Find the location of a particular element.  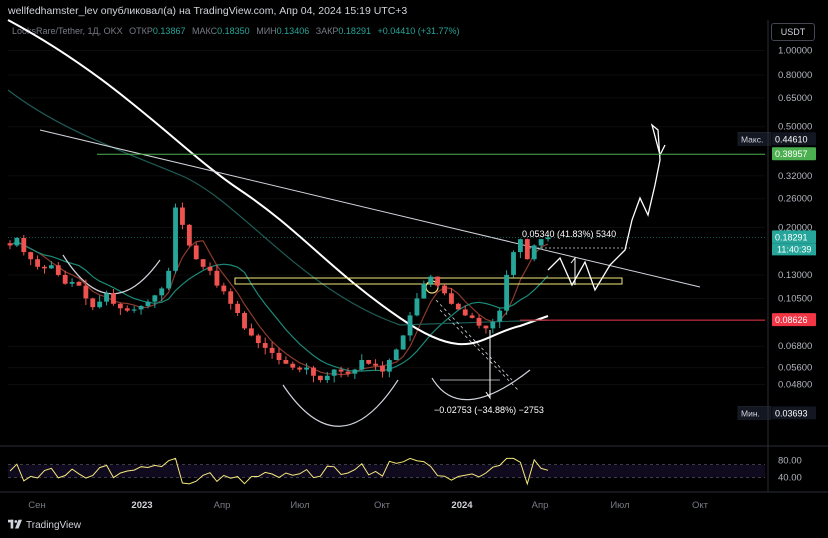

y-tick-label: 0.06800 is located at coordinates (795, 346).